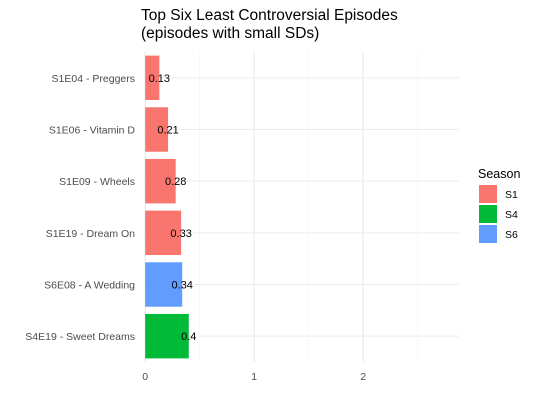 The image size is (540, 405). I want to click on legend-label: S1, so click(511, 195).